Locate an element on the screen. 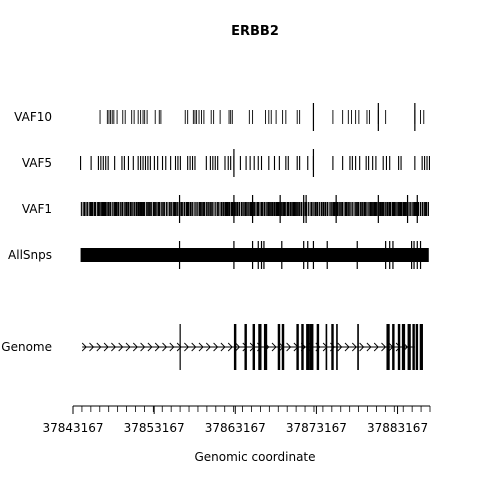  x-tick-label: 37853167 is located at coordinates (154, 428).